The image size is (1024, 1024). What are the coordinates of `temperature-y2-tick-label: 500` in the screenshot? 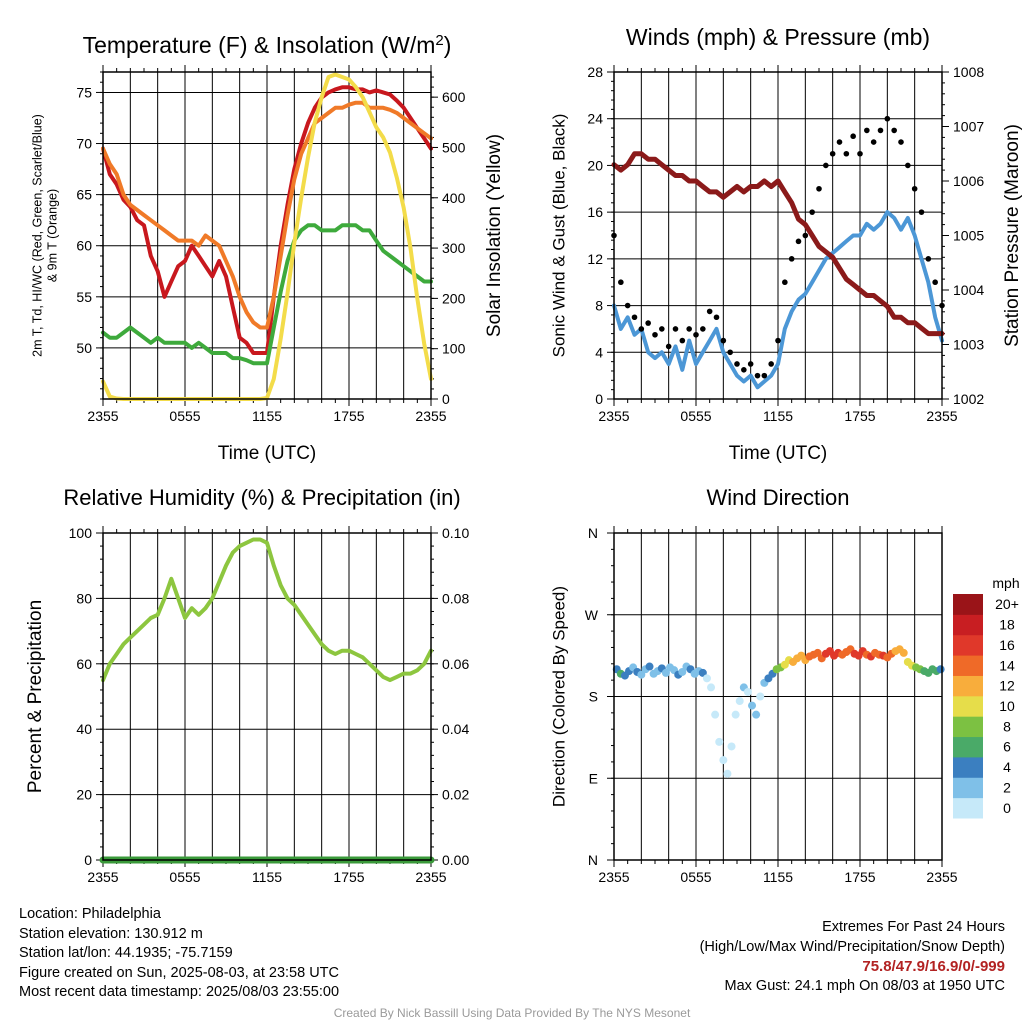 It's located at (454, 147).